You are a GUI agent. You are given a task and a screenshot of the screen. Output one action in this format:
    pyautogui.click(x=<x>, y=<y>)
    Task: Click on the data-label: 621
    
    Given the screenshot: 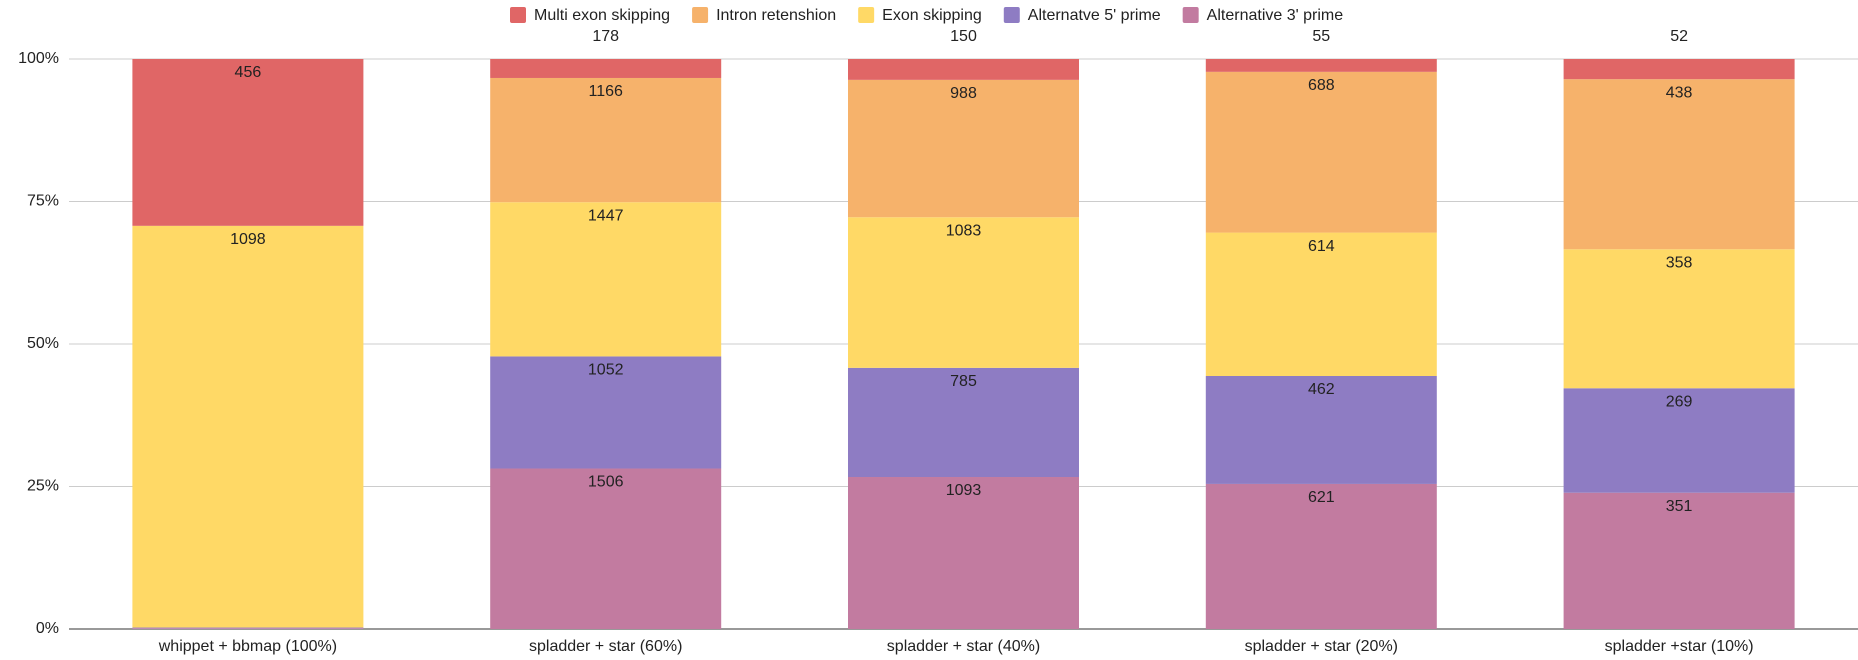 What is the action you would take?
    pyautogui.click(x=1321, y=497)
    